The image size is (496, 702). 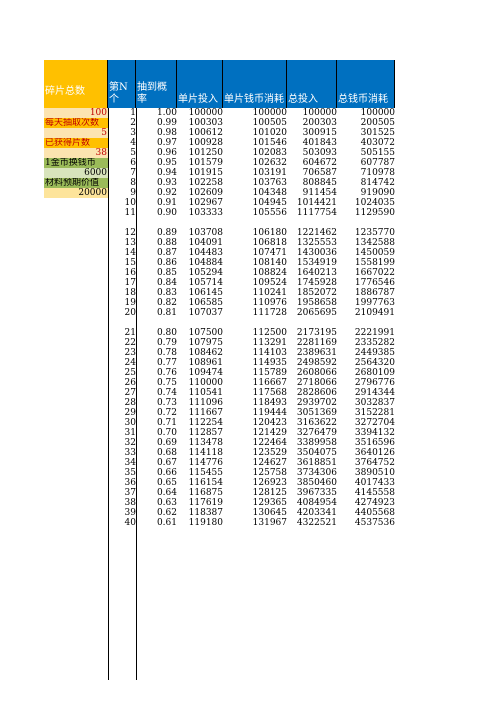 I want to click on cell-total-input: 1117754, so click(x=316, y=213).